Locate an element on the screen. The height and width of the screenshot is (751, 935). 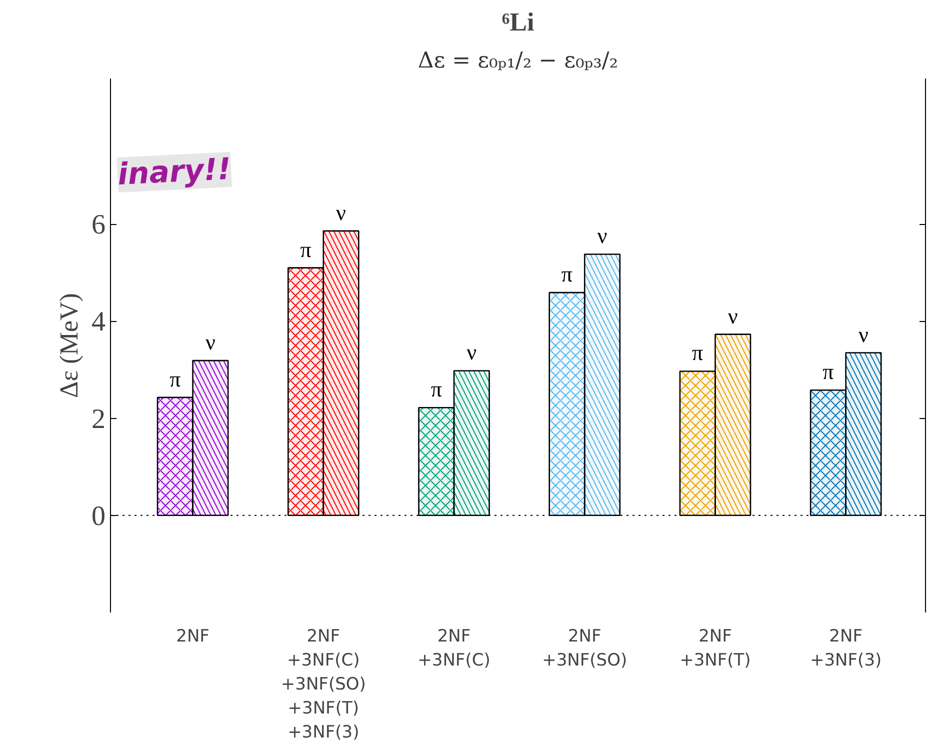
y-tick-label: 2 is located at coordinates (99, 419).